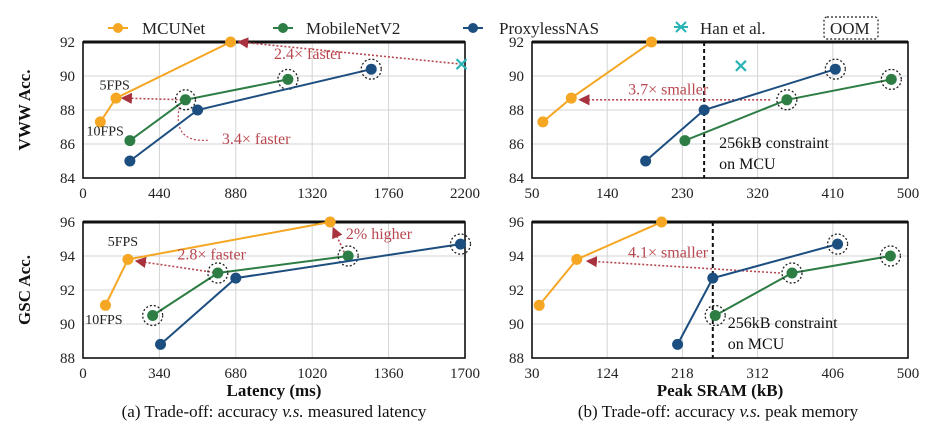 This screenshot has height=446, width=949. What do you see at coordinates (756, 344) in the screenshot?
I see `constraint-label: on MCU` at bounding box center [756, 344].